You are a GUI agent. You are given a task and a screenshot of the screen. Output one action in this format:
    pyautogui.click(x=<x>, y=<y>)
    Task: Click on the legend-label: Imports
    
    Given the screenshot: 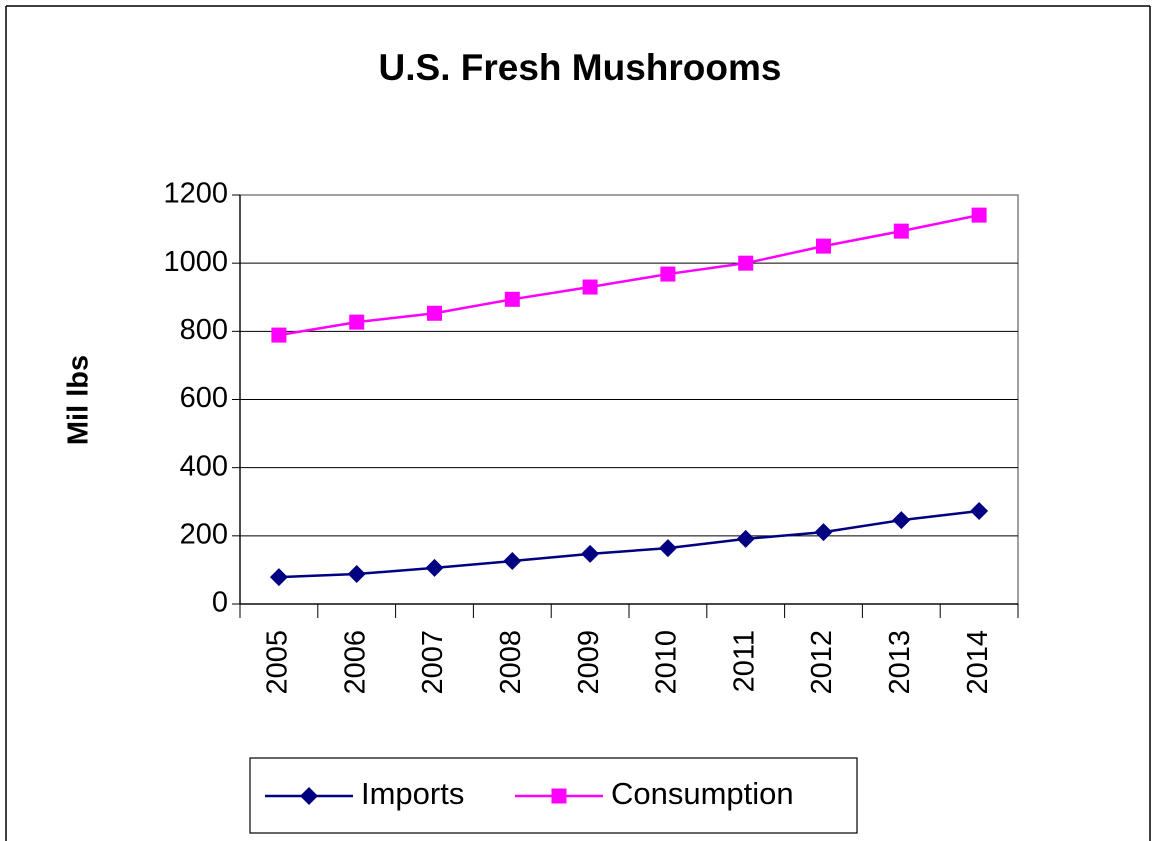 What is the action you would take?
    pyautogui.click(x=412, y=793)
    